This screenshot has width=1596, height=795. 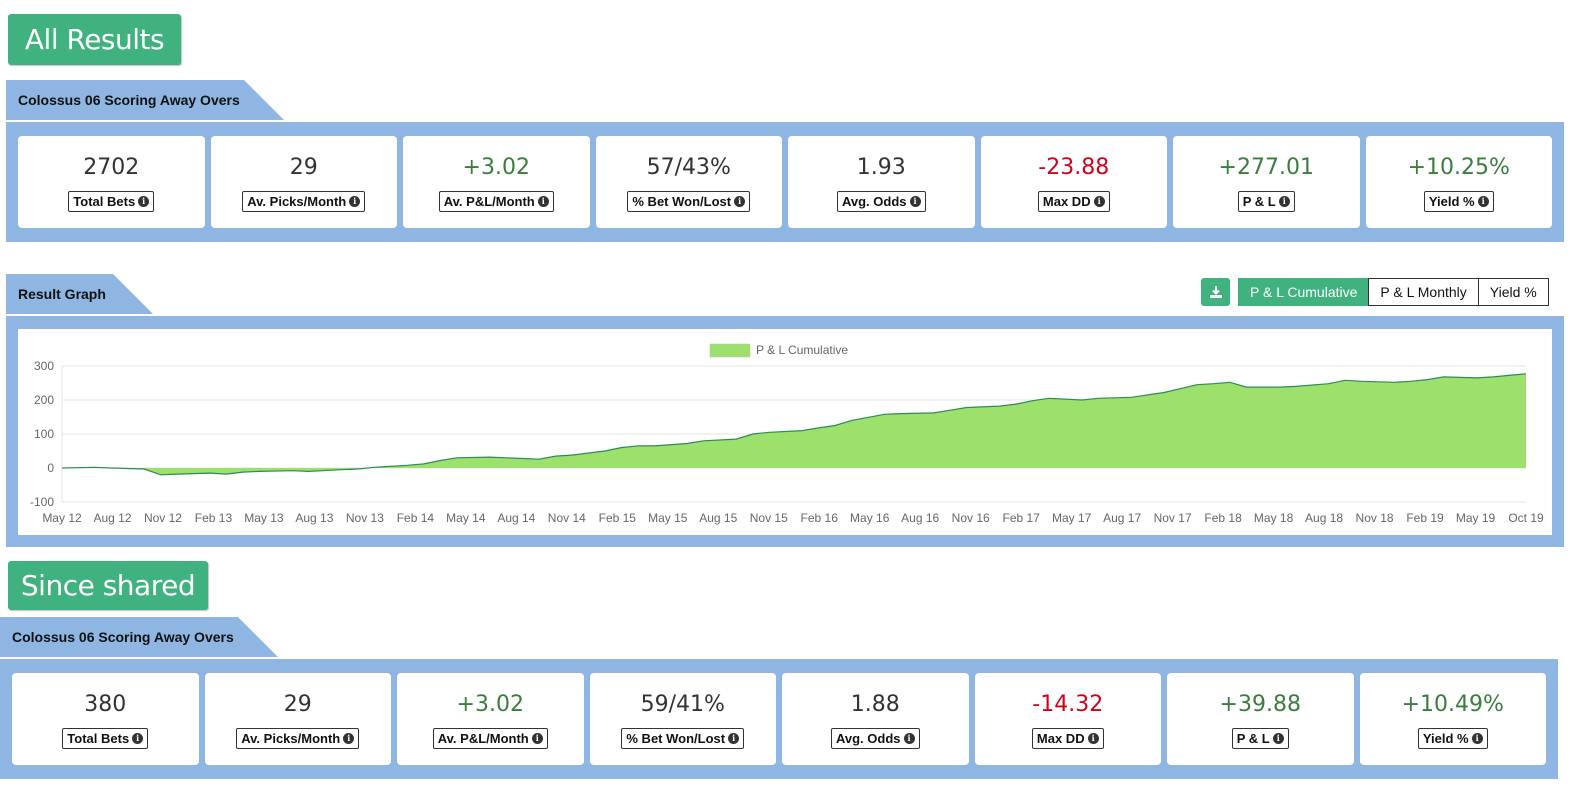 What do you see at coordinates (618, 518) in the screenshot?
I see `x-tick-label: Feb 15` at bounding box center [618, 518].